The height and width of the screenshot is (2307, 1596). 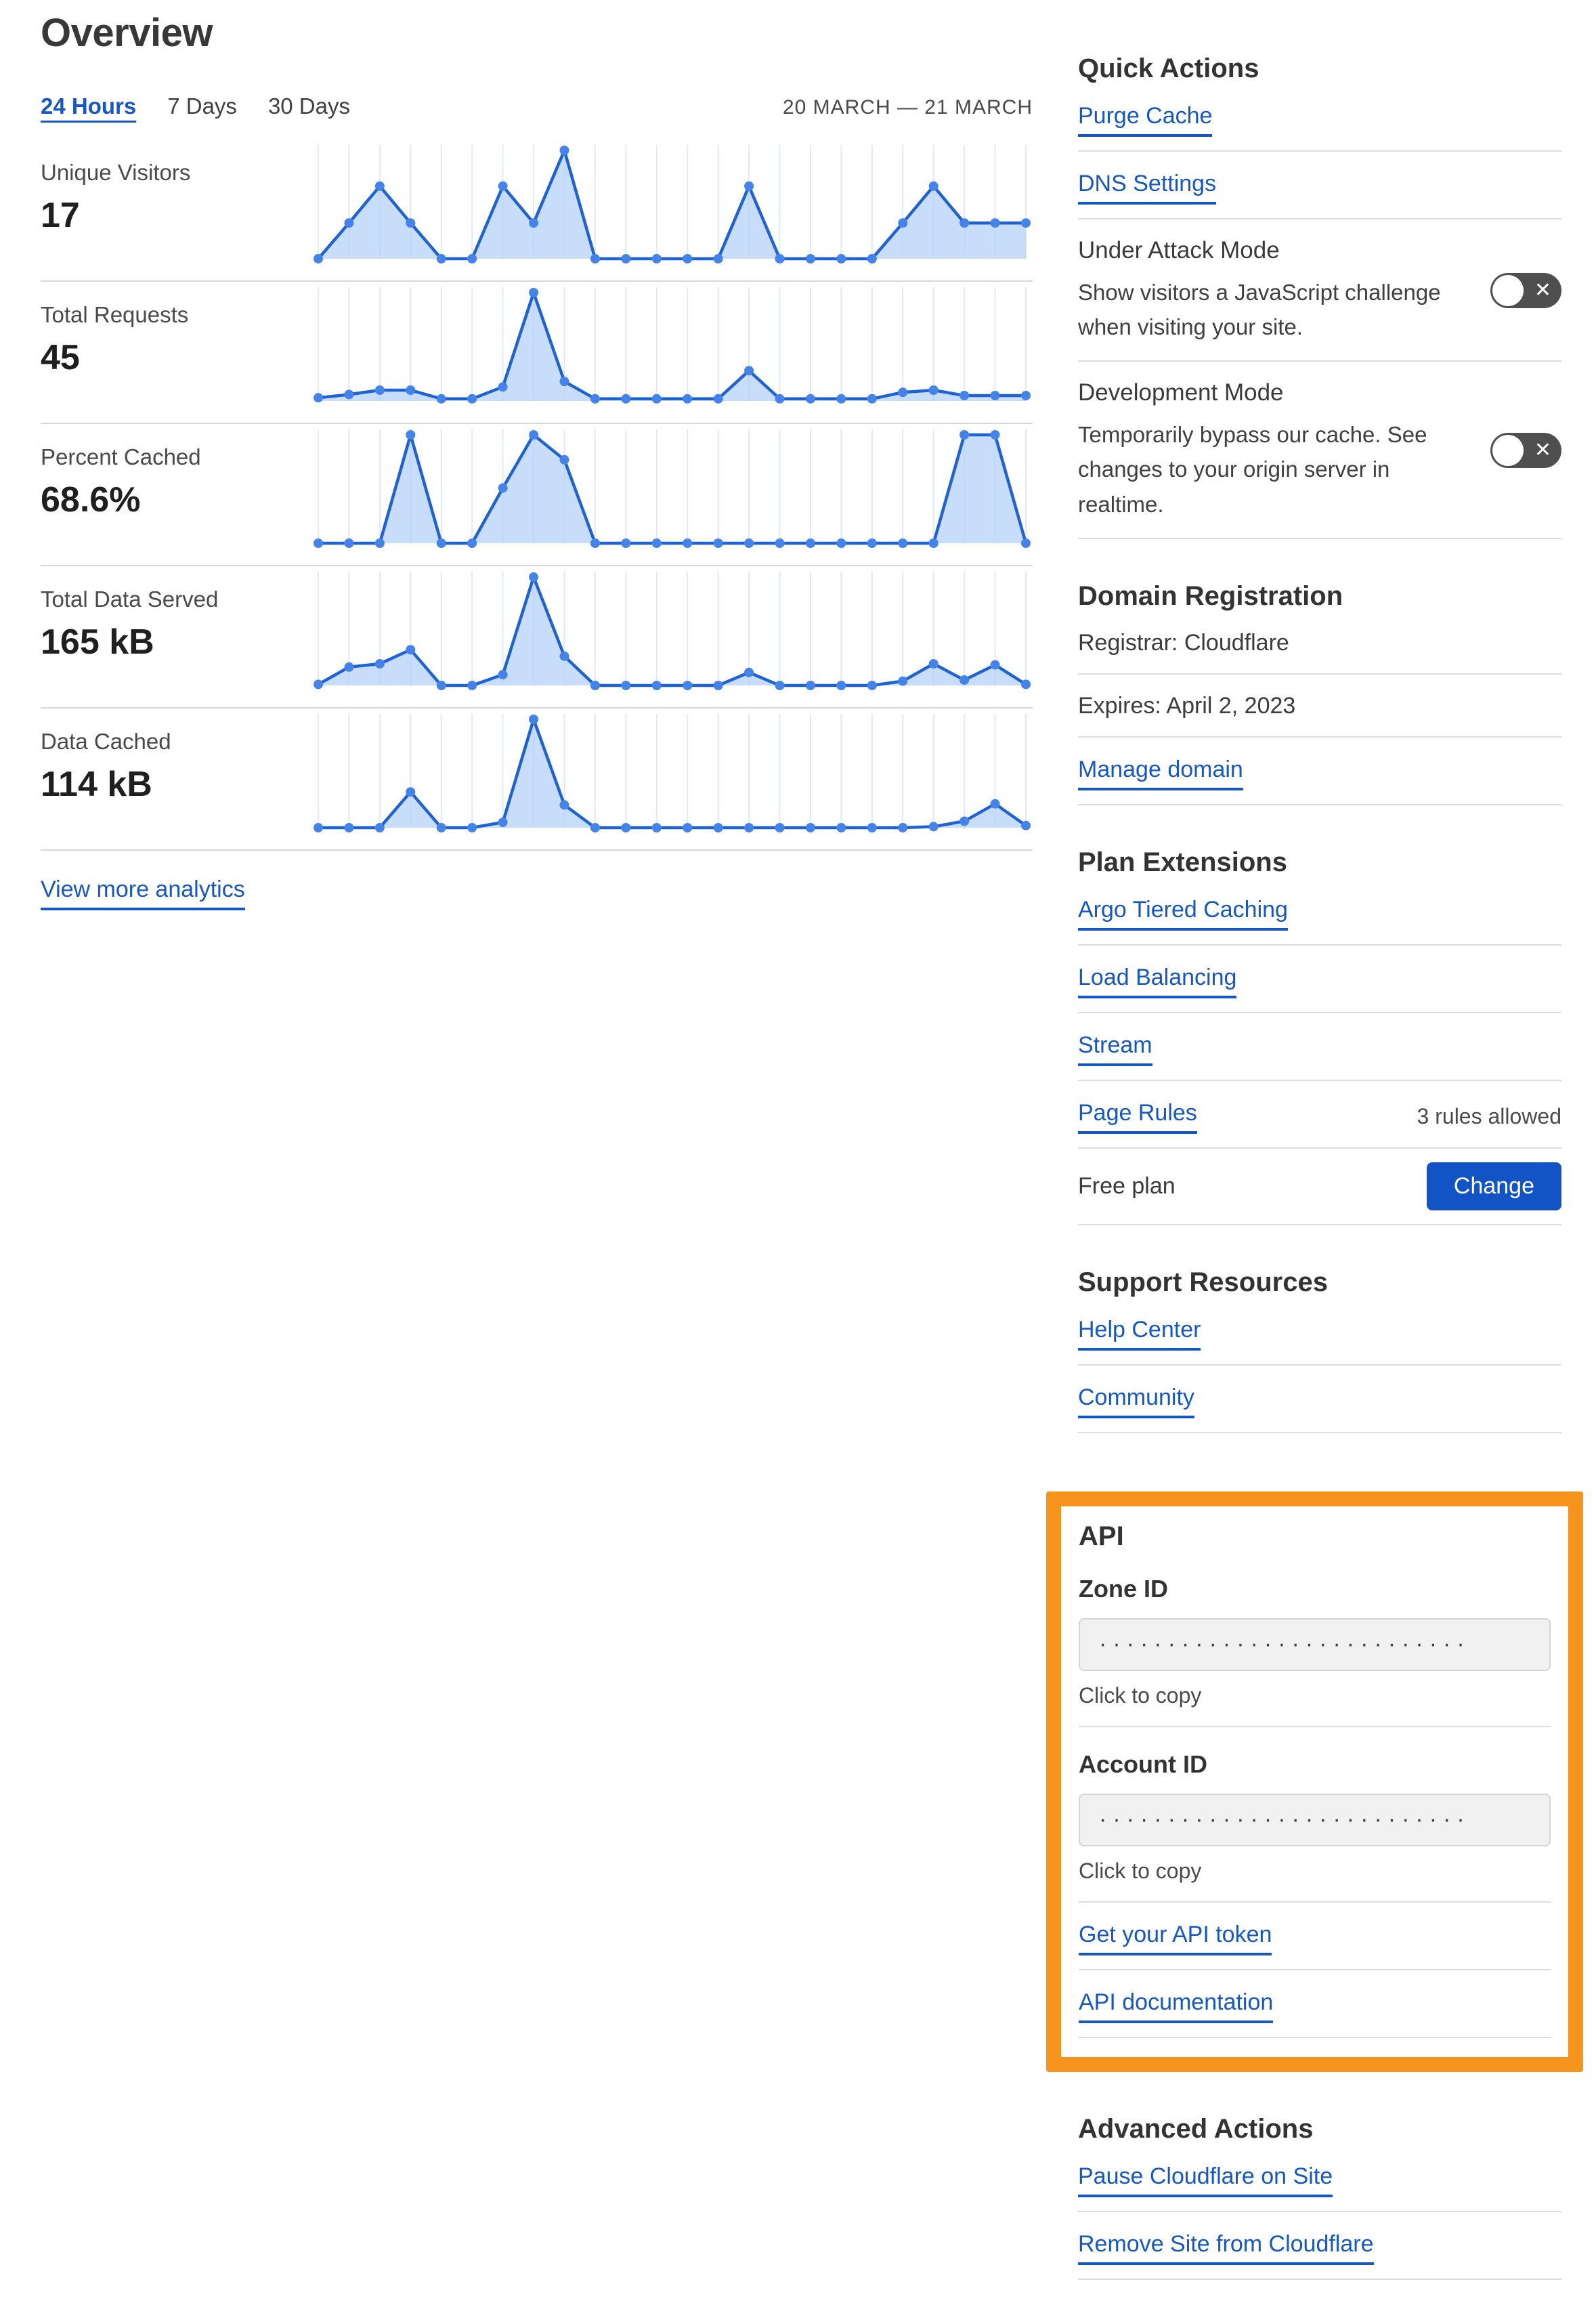 What do you see at coordinates (1144, 1764) in the screenshot?
I see `account-id-label: Account ID` at bounding box center [1144, 1764].